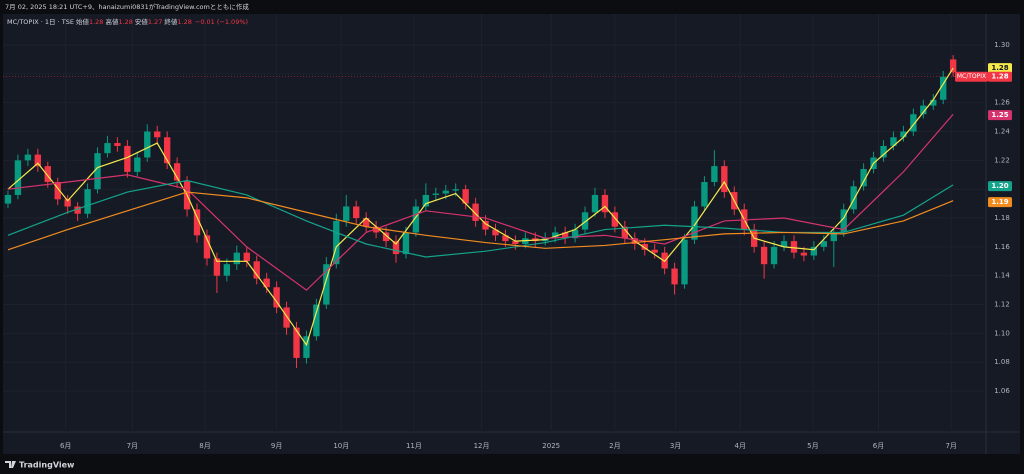 This screenshot has width=1024, height=474. Describe the element at coordinates (1002, 276) in the screenshot. I see `y-tick-label: 1.14` at that location.